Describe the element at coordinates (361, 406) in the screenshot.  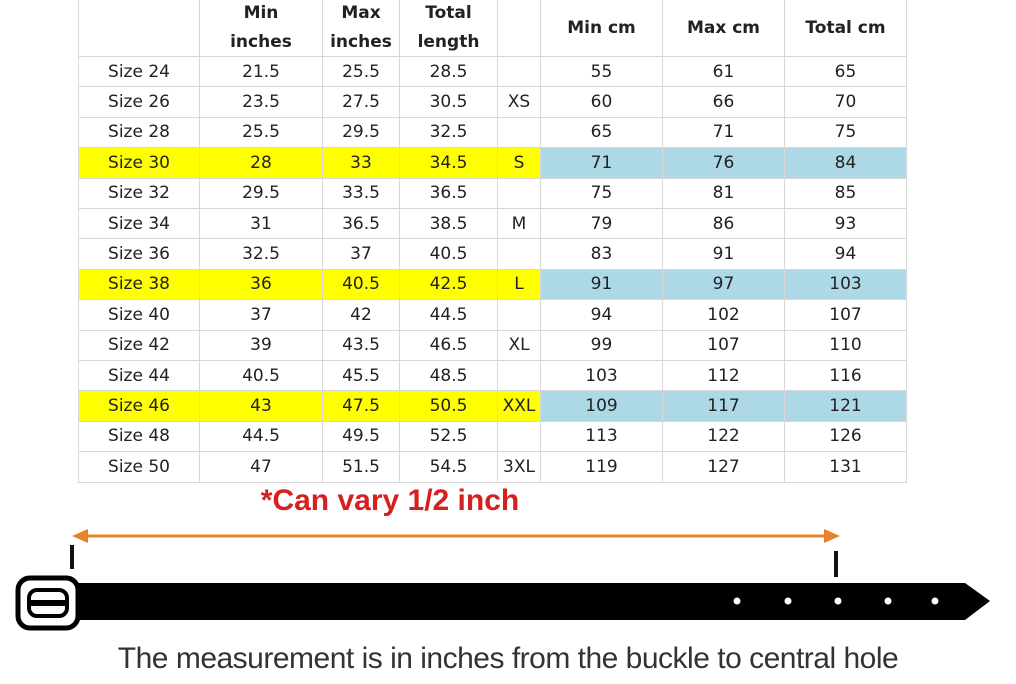
I see `table-cell: 47.5` at that location.